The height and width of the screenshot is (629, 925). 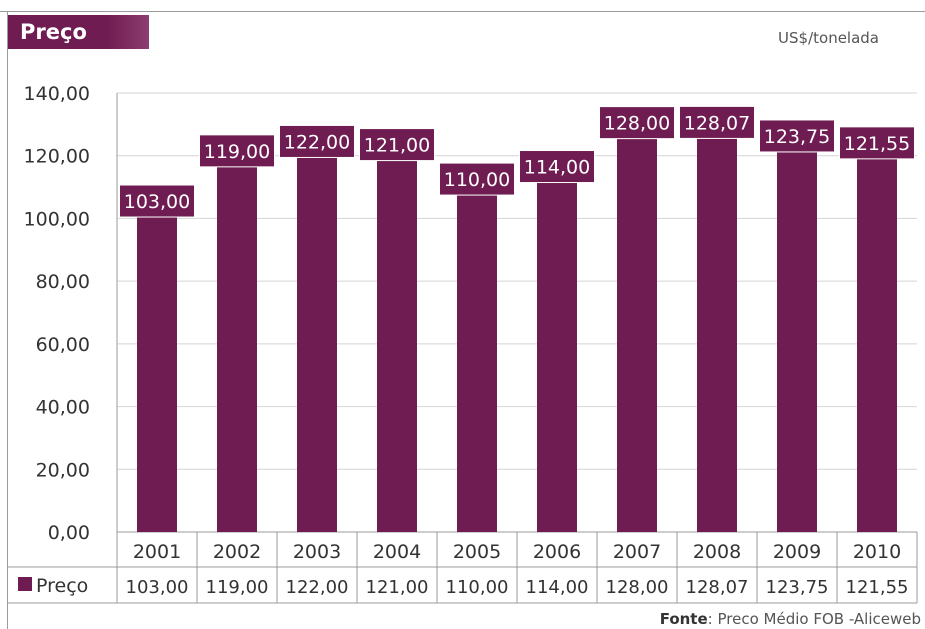 I want to click on y-tick-label: 100,00, so click(x=57, y=219).